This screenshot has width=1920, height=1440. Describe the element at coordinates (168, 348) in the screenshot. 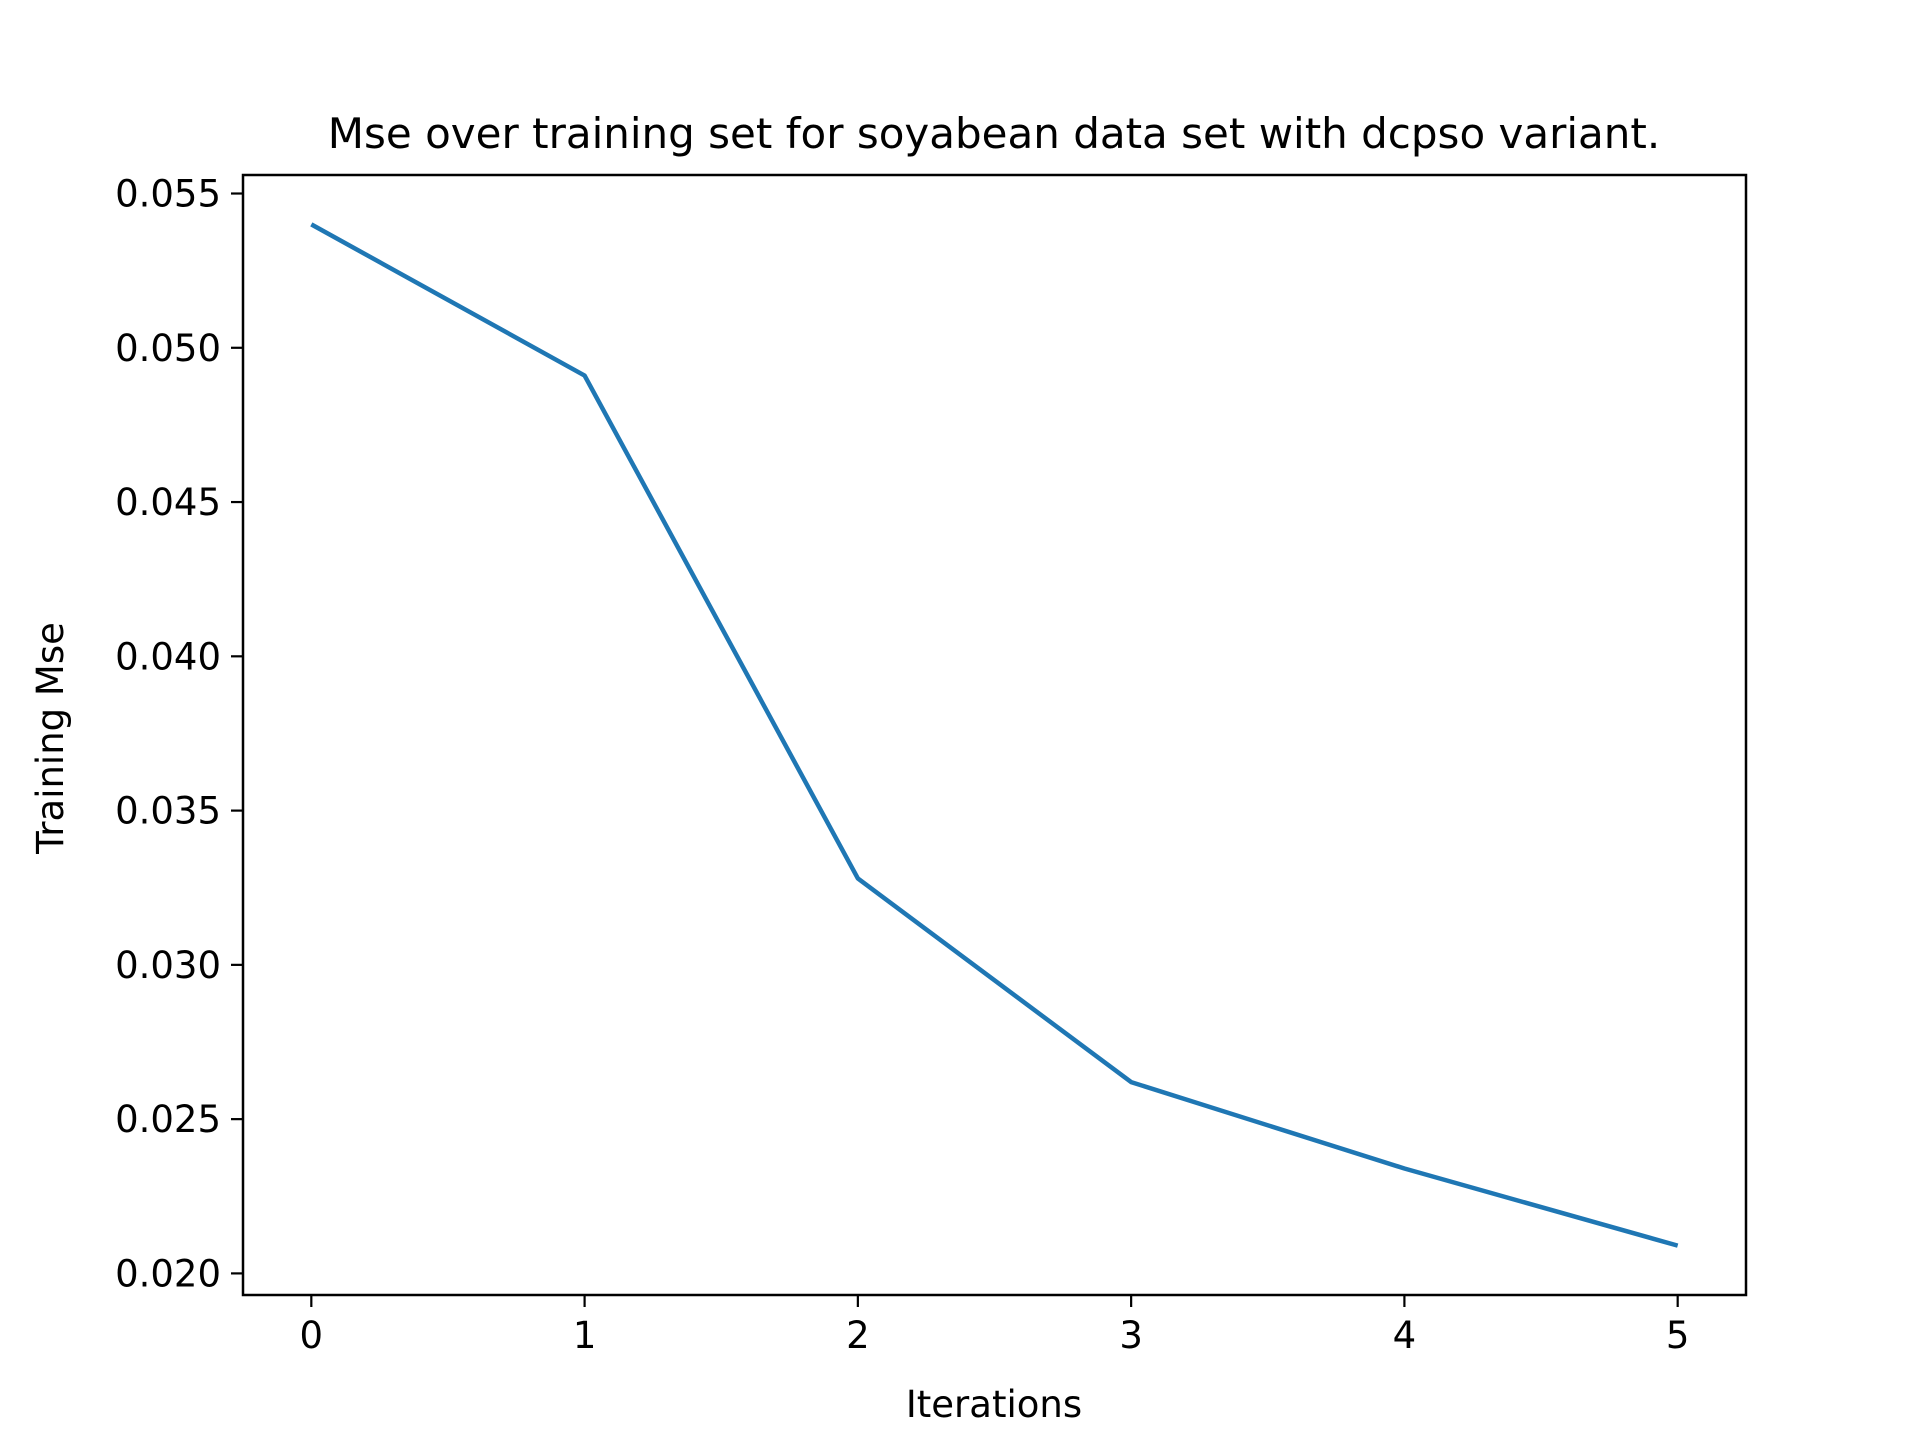

I see `y-tick-label: 0.050` at that location.